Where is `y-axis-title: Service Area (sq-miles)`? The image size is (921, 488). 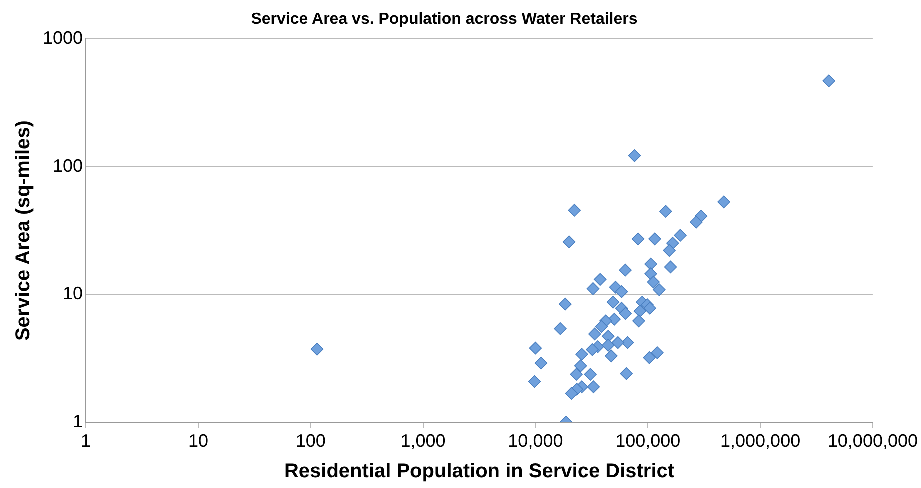 y-axis-title: Service Area (sq-miles) is located at coordinates (23, 231).